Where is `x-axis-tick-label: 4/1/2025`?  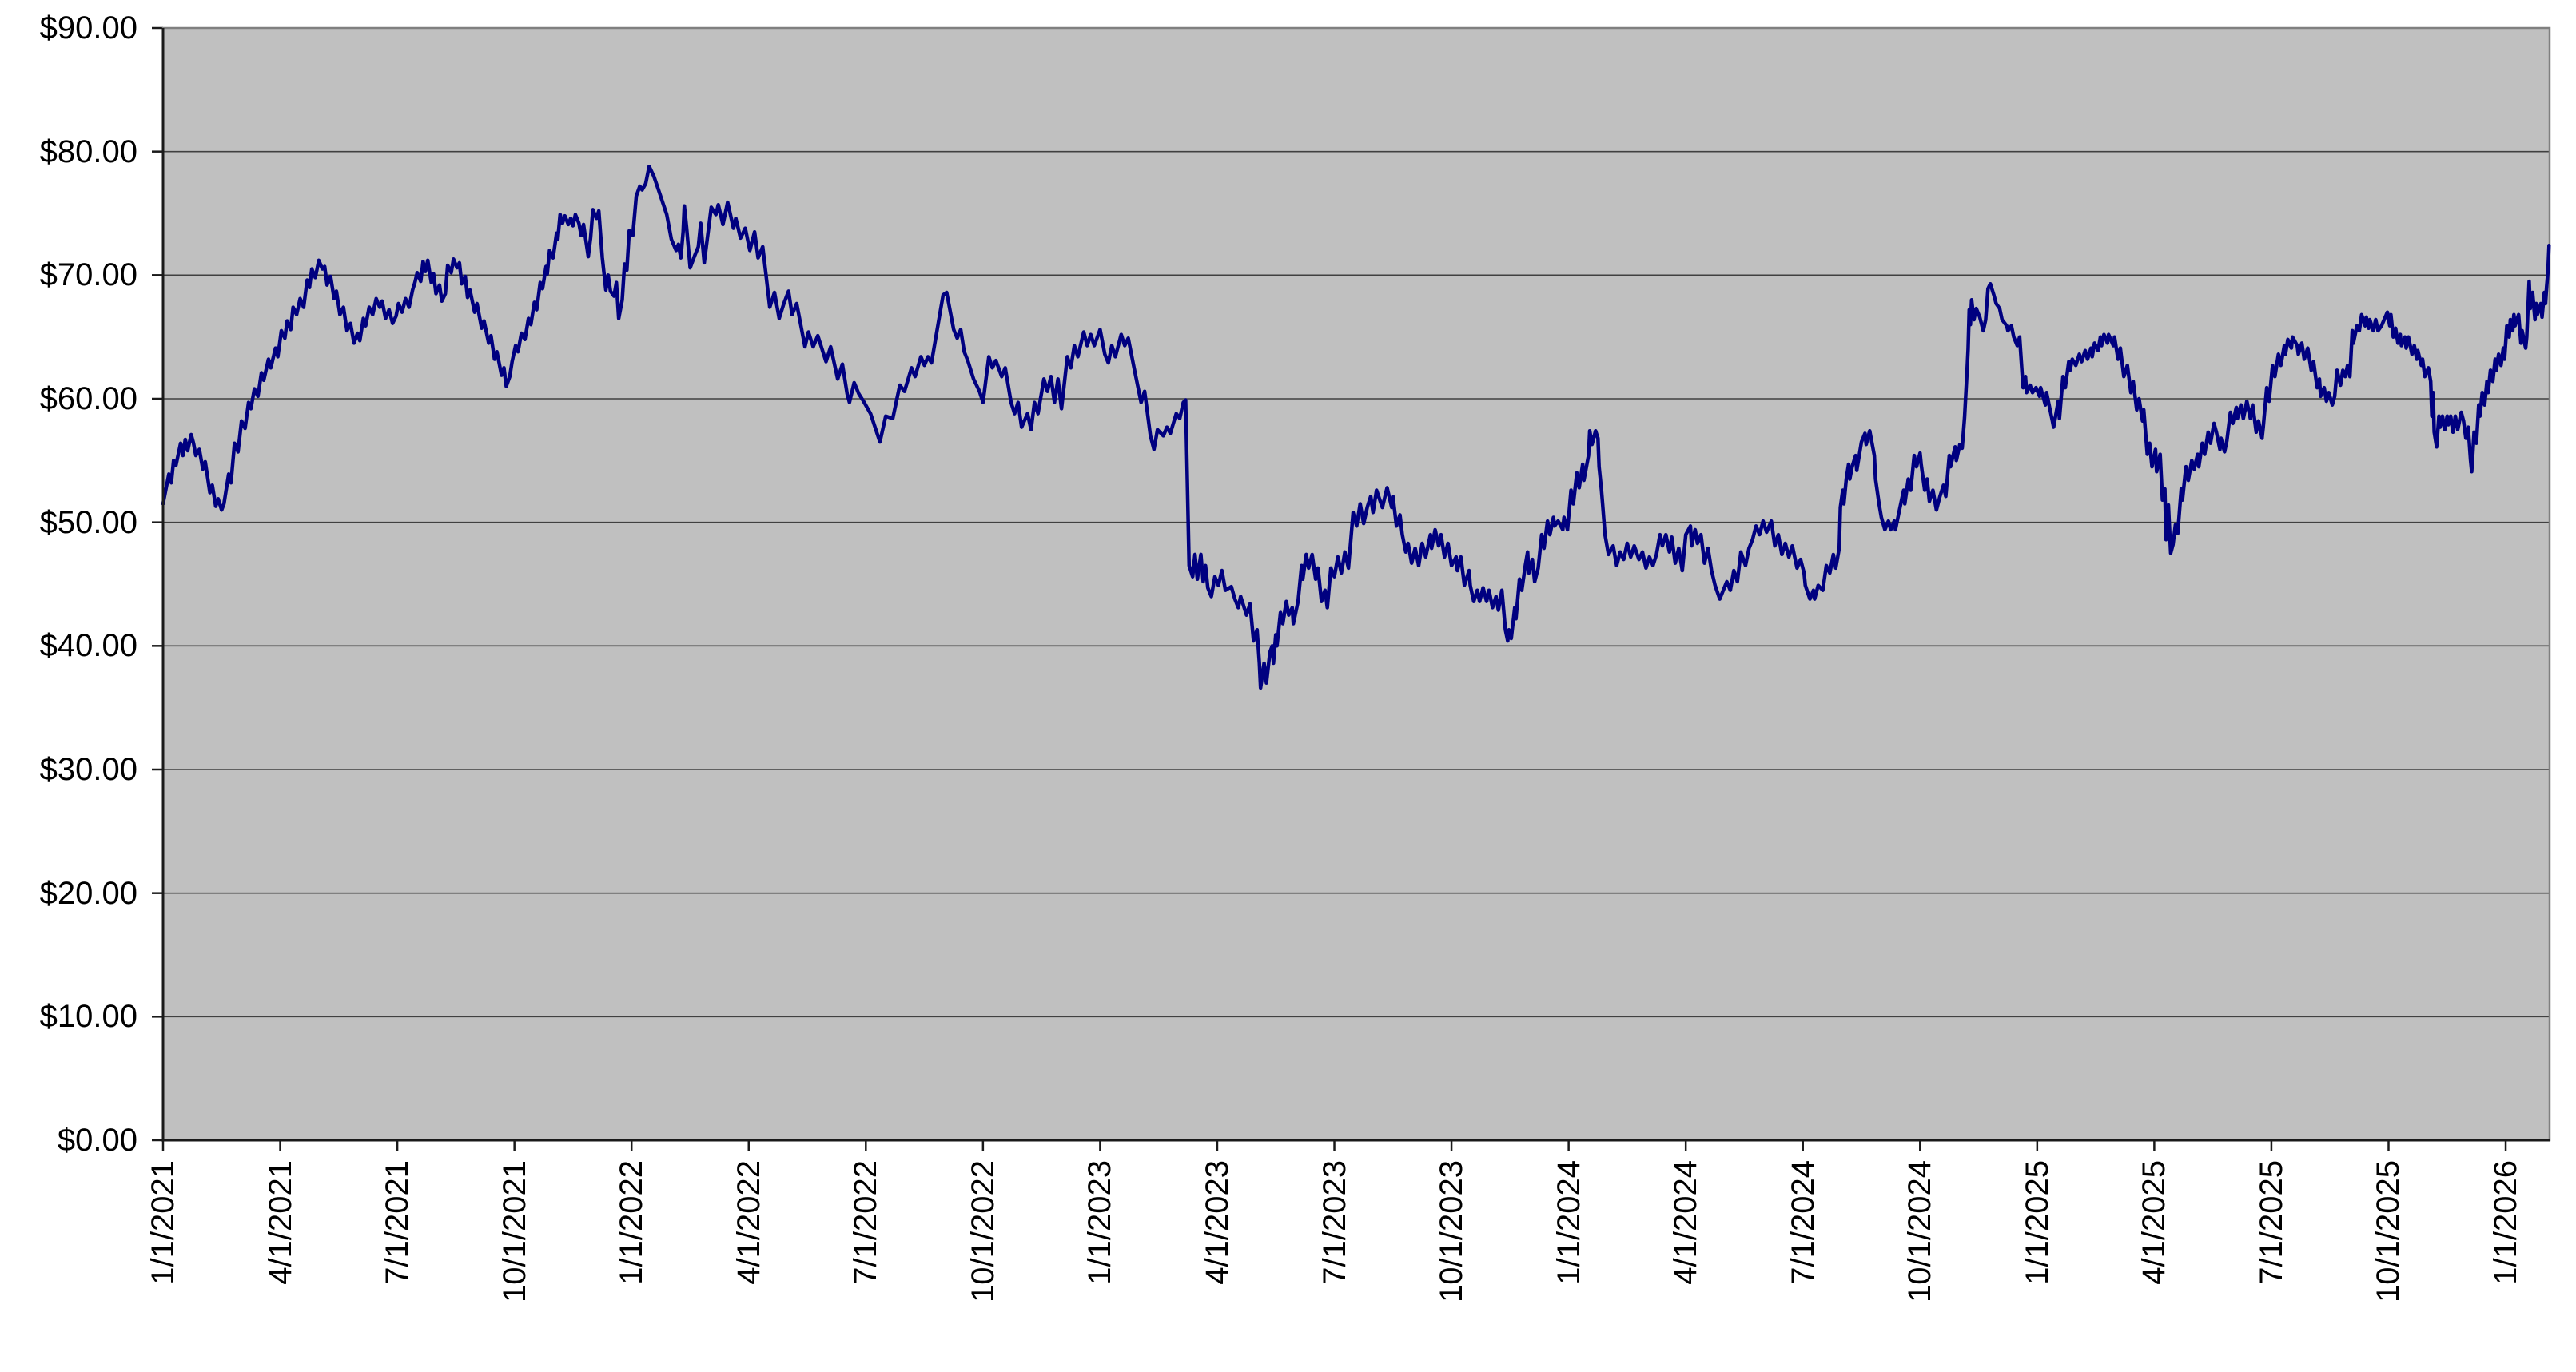 x-axis-tick-label: 4/1/2025 is located at coordinates (2154, 1222).